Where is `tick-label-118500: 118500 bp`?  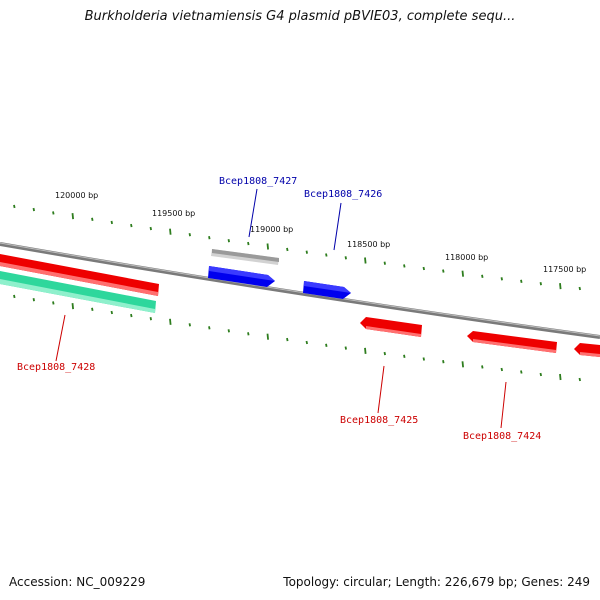
tick-label-118500: 118500 bp is located at coordinates (368, 244).